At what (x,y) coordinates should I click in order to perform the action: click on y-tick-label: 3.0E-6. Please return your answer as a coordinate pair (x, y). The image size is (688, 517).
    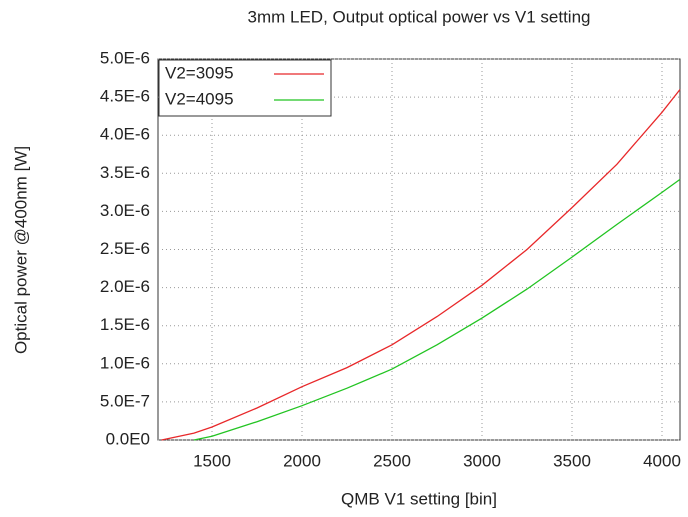
    Looking at the image, I should click on (125, 210).